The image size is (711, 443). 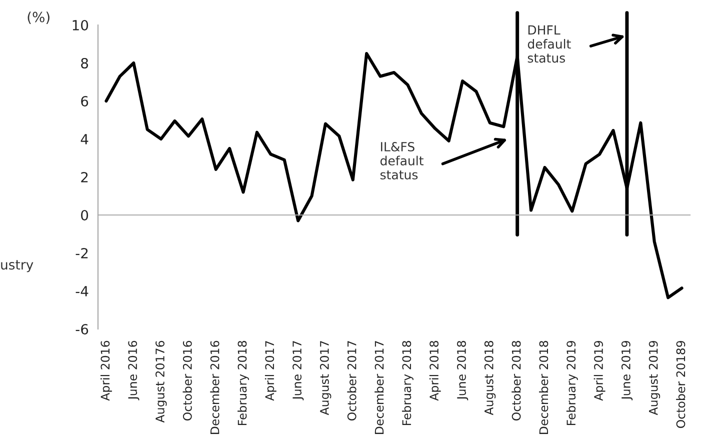 I want to click on y-tick-label: -2, so click(x=82, y=253).